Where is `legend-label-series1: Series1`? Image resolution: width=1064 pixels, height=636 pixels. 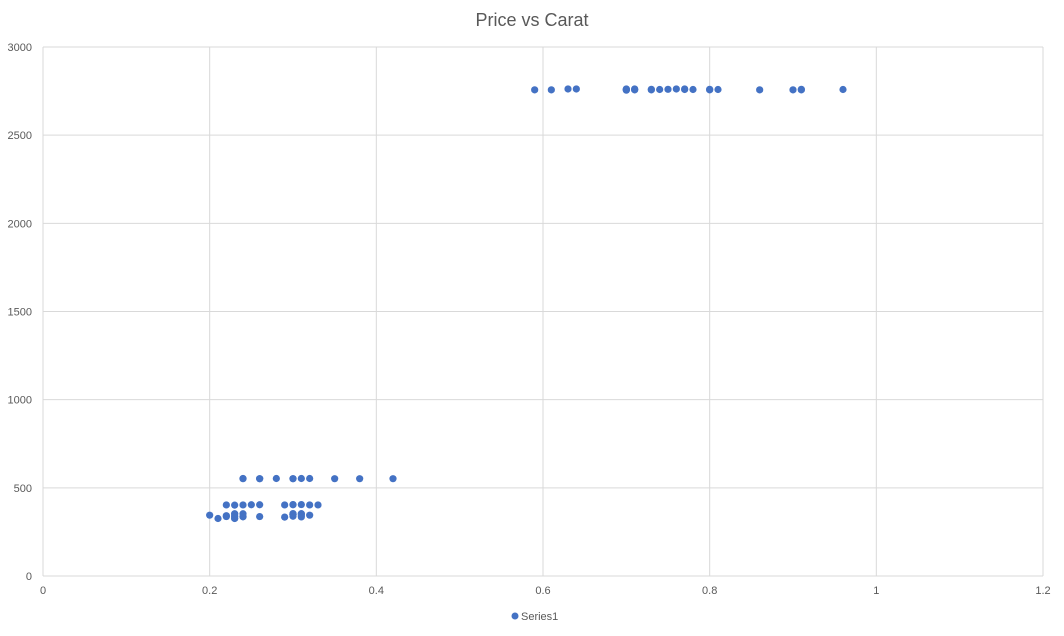 legend-label-series1: Series1 is located at coordinates (539, 617).